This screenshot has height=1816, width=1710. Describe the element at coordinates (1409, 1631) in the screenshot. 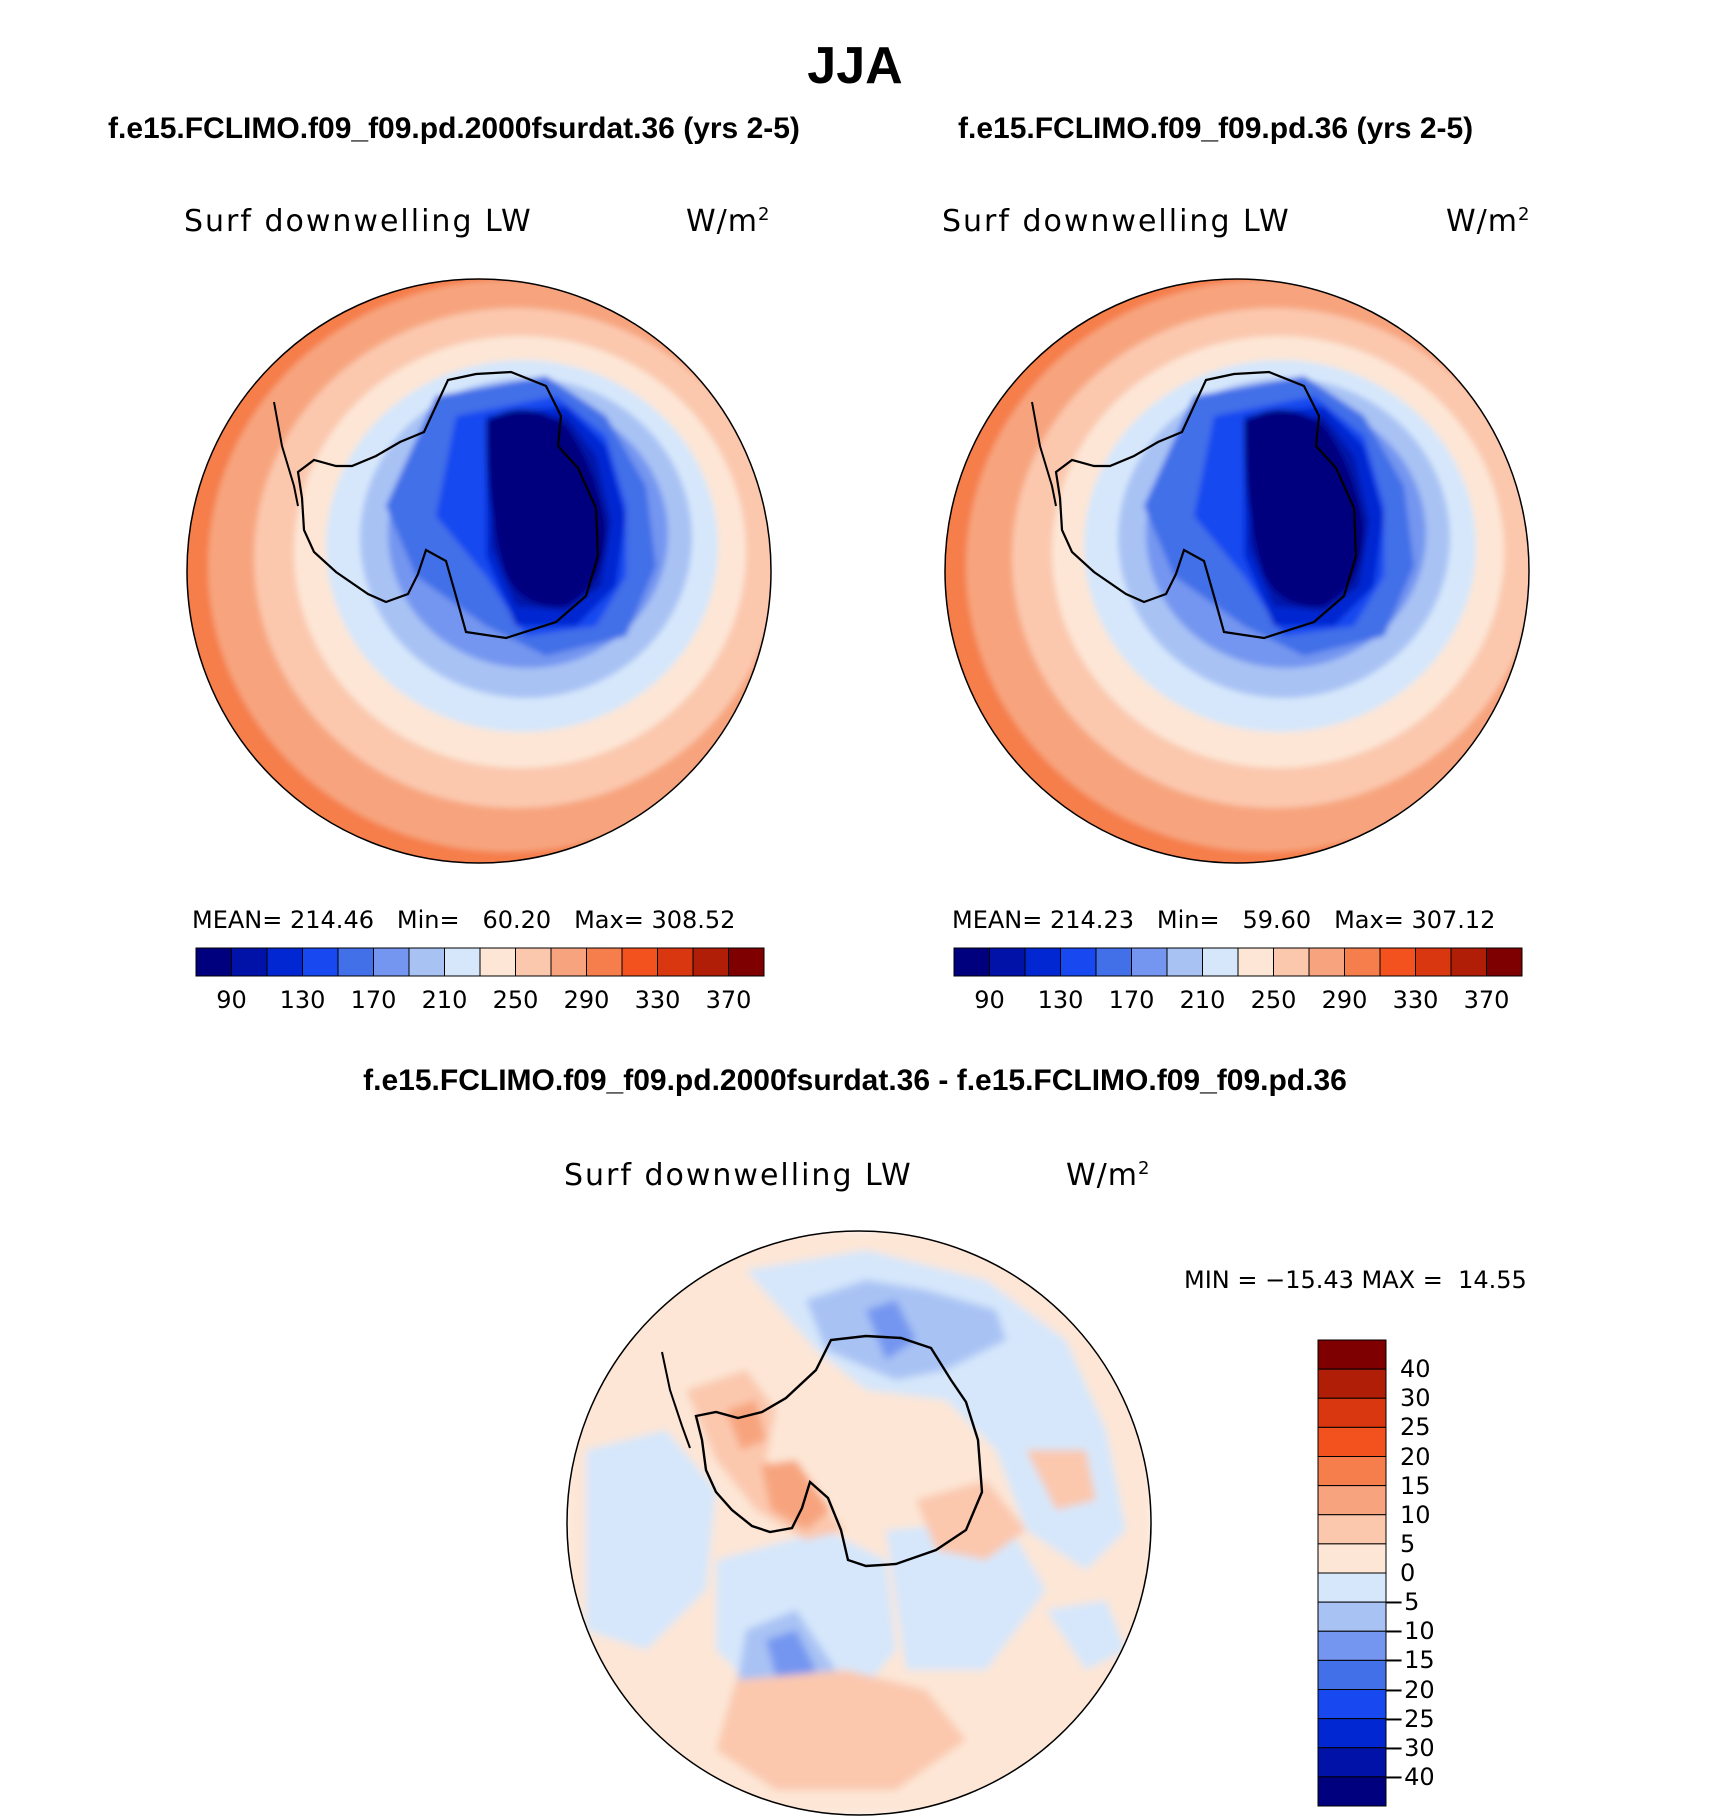

I see `diff-colorbar-tick-label: −10` at that location.